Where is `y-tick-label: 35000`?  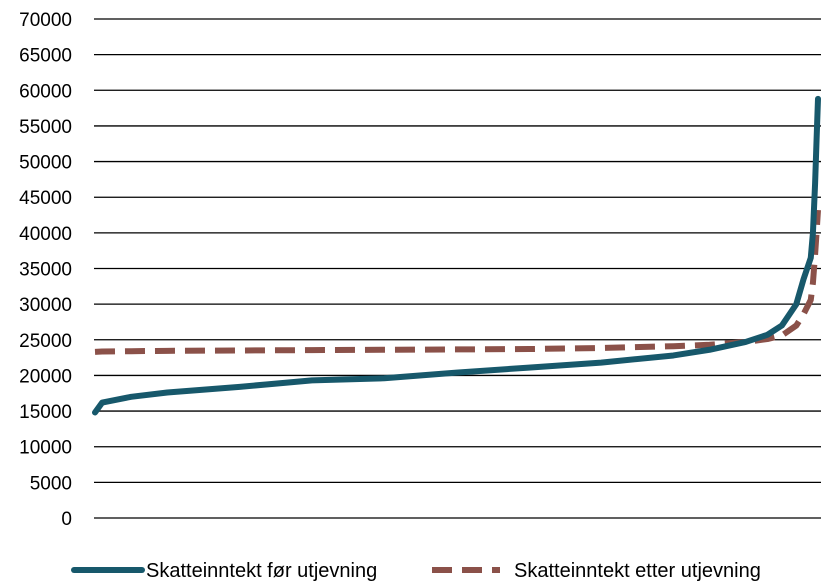 y-tick-label: 35000 is located at coordinates (45, 270).